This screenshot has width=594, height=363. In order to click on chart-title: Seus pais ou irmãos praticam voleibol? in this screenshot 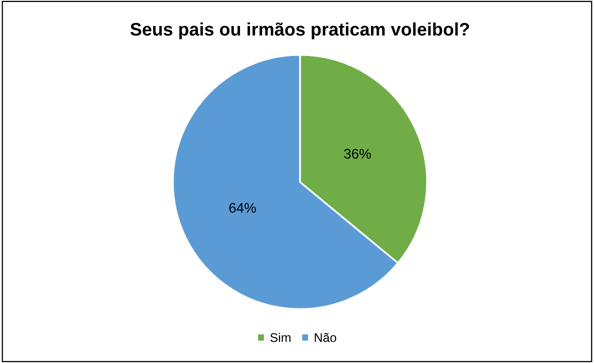, I will do `click(300, 31)`.